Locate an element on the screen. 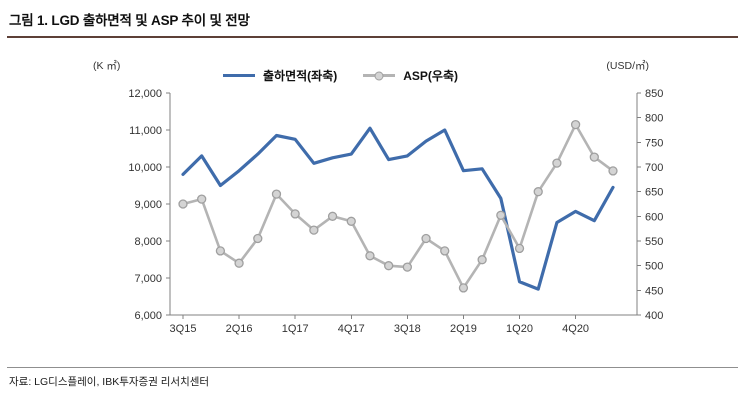  left-axis-tick-label: 7,000 is located at coordinates (148, 279).